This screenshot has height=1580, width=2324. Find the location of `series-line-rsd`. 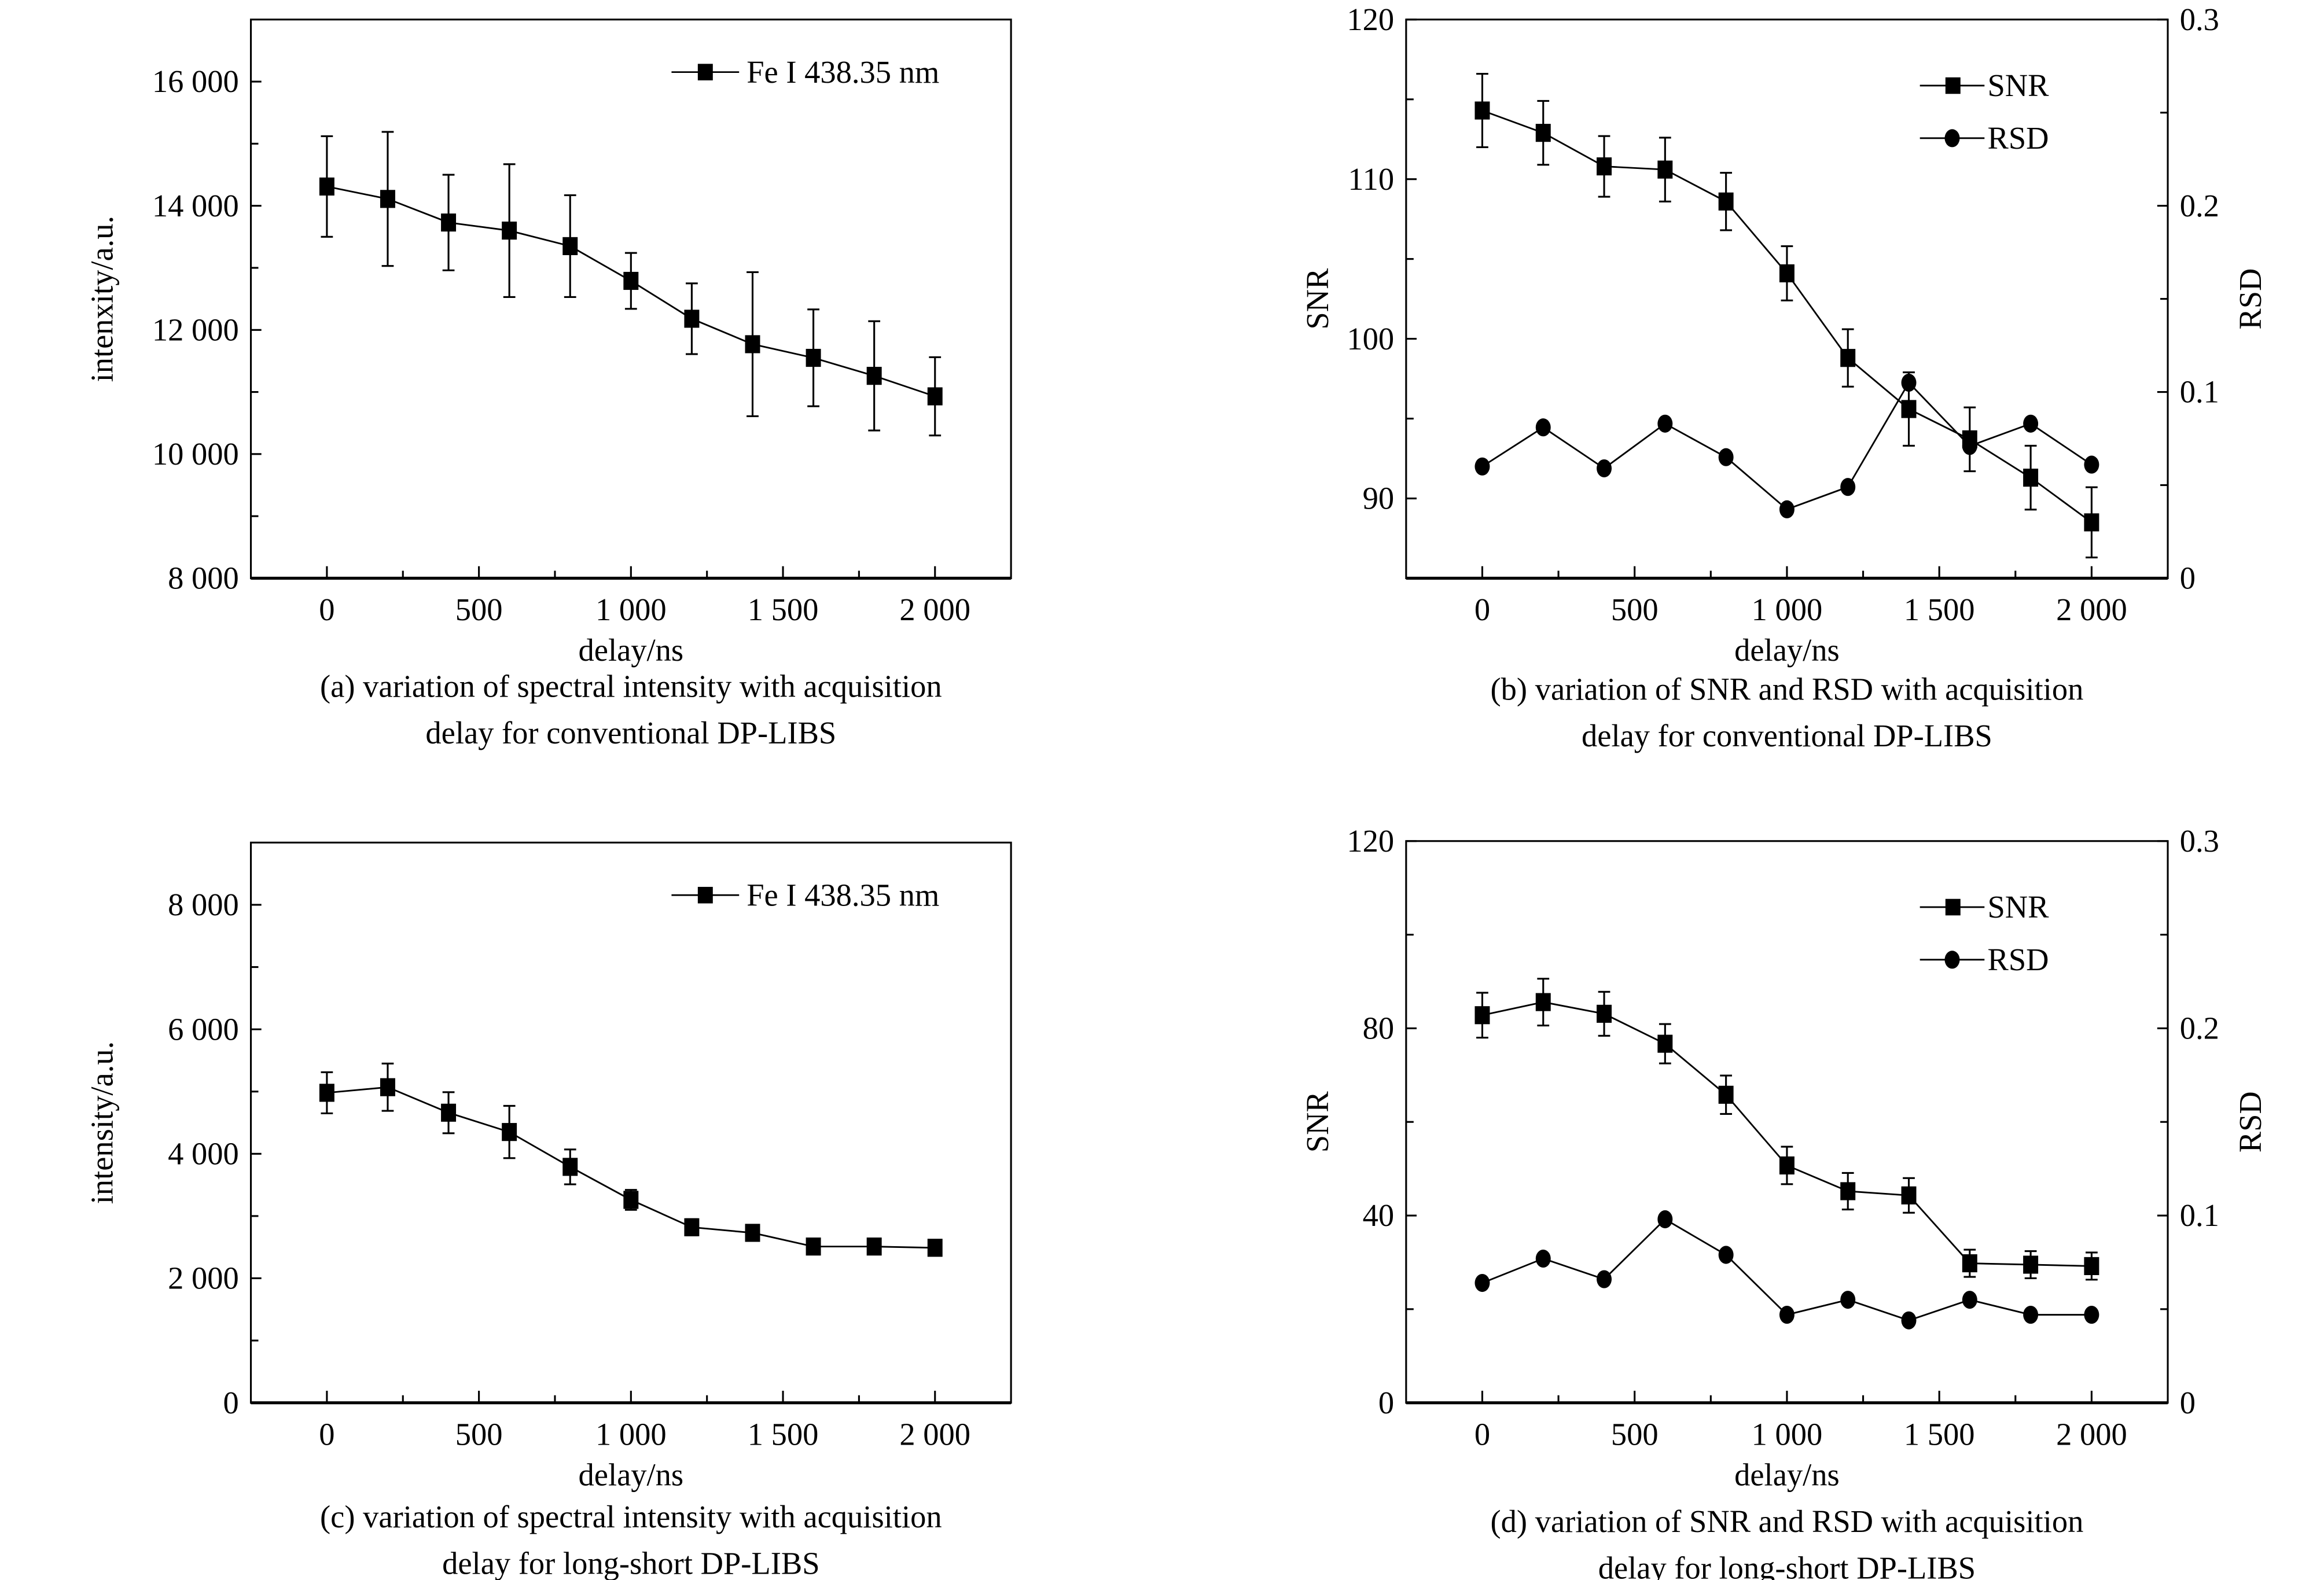

series-line-rsd is located at coordinates (1786, 1269).